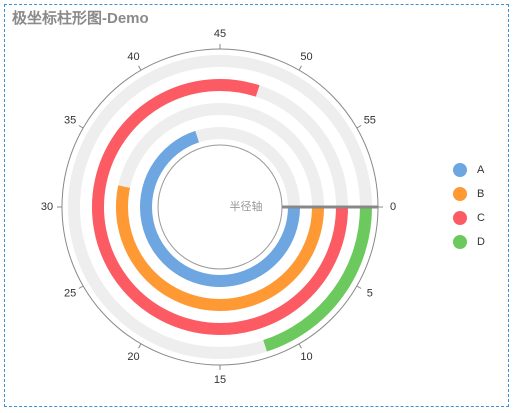 This screenshot has width=515, height=413. What do you see at coordinates (220, 380) in the screenshot?
I see `angle-tick-label: 15` at bounding box center [220, 380].